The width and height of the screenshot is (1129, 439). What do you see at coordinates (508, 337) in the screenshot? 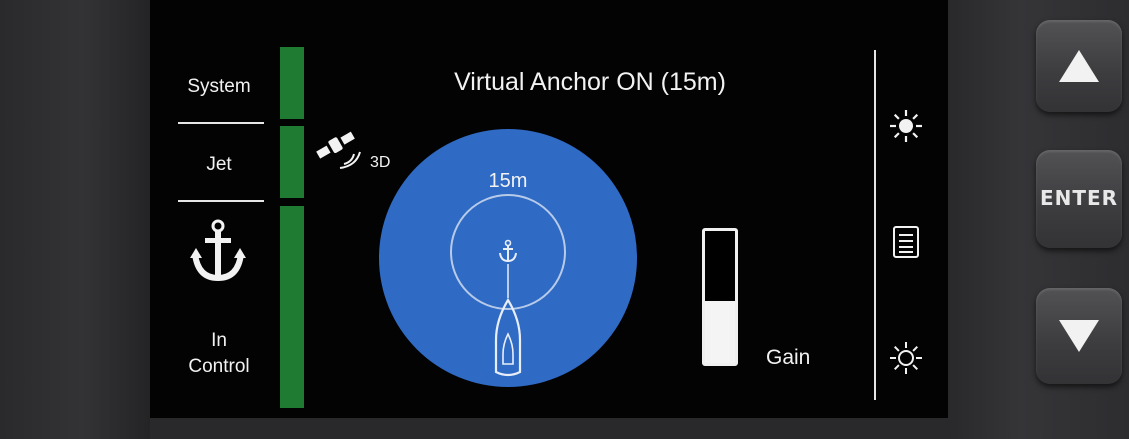
I see `boat-icon` at bounding box center [508, 337].